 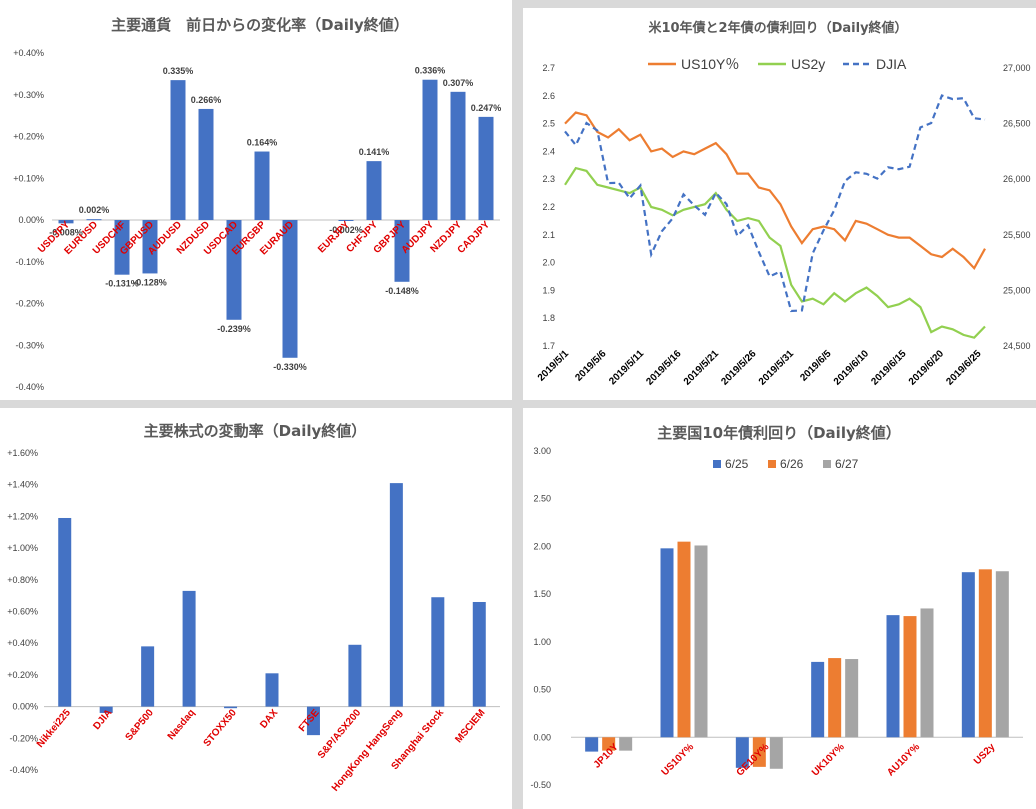 I want to click on left-y-tick-label: 1.8, so click(x=548, y=318).